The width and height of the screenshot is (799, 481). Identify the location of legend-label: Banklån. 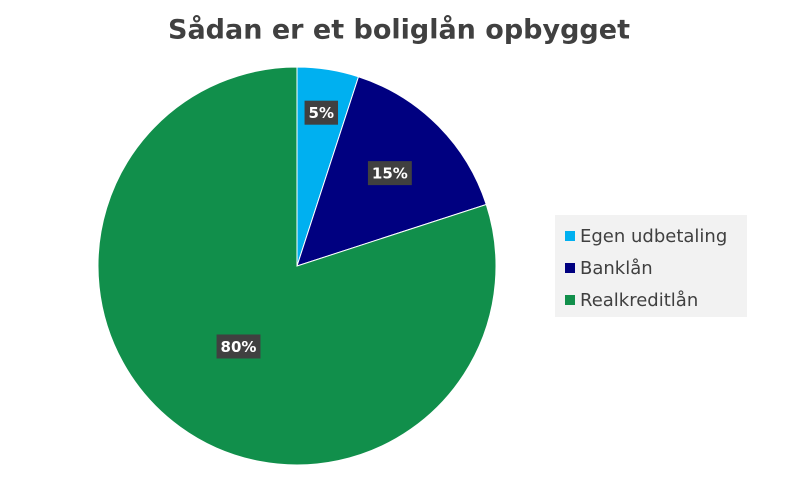
(616, 268).